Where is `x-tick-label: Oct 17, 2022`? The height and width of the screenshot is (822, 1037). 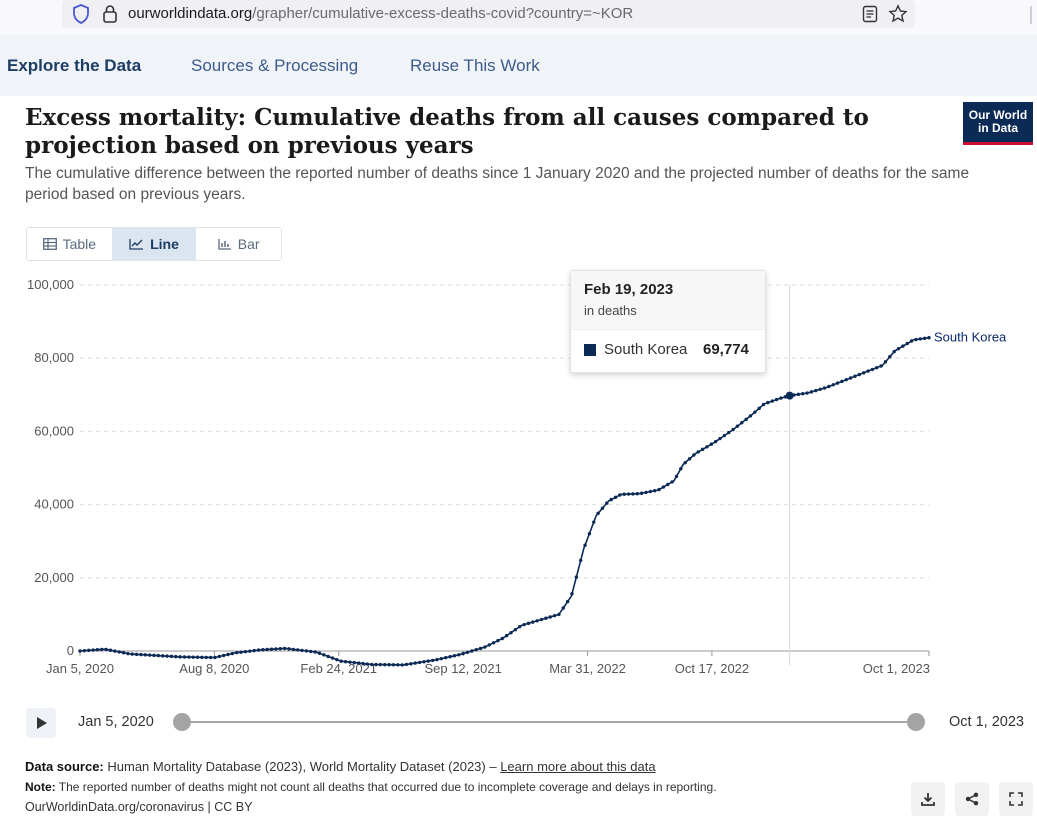
x-tick-label: Oct 17, 2022 is located at coordinates (712, 668).